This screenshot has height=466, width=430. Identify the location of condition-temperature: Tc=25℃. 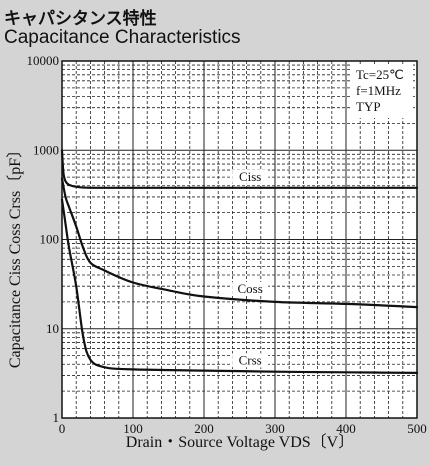
(380, 74).